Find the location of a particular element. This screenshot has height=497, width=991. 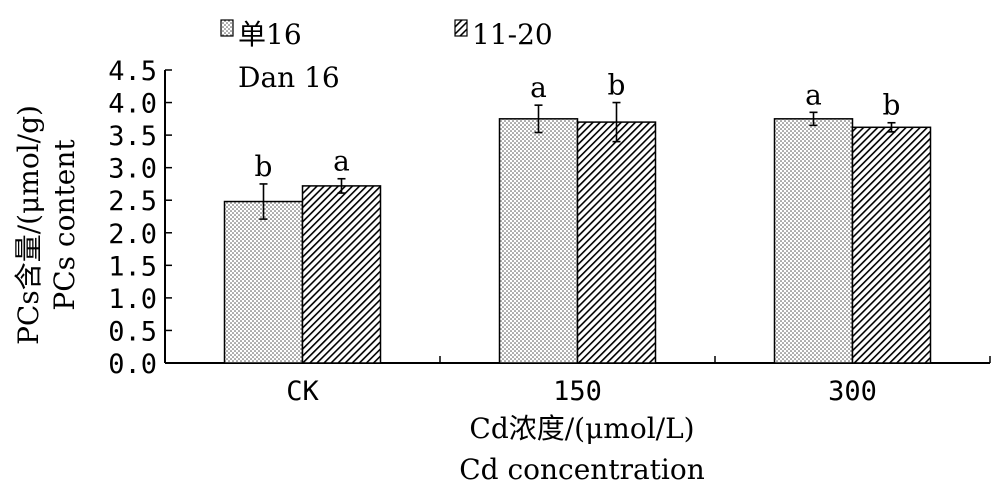

x-tick-label: 300 is located at coordinates (852, 391).